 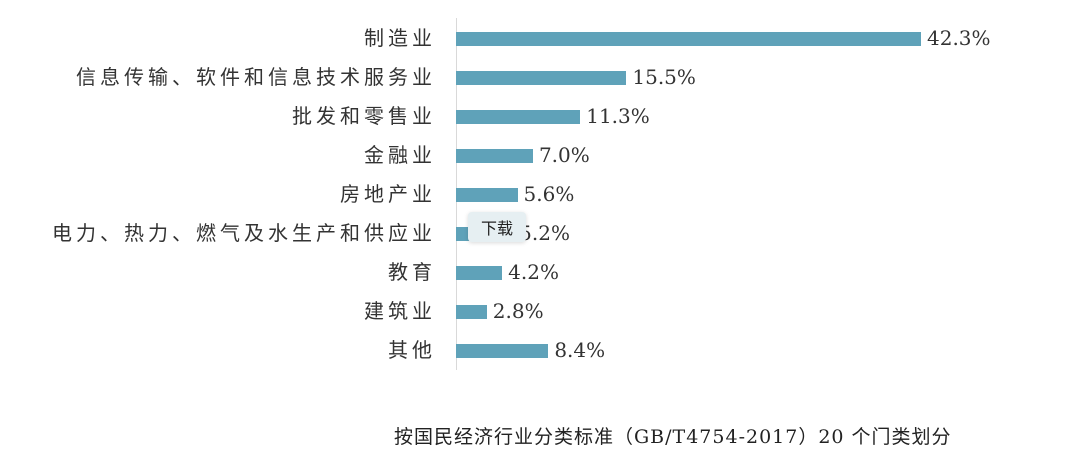 I want to click on value-label: 5.6%, so click(x=549, y=194).